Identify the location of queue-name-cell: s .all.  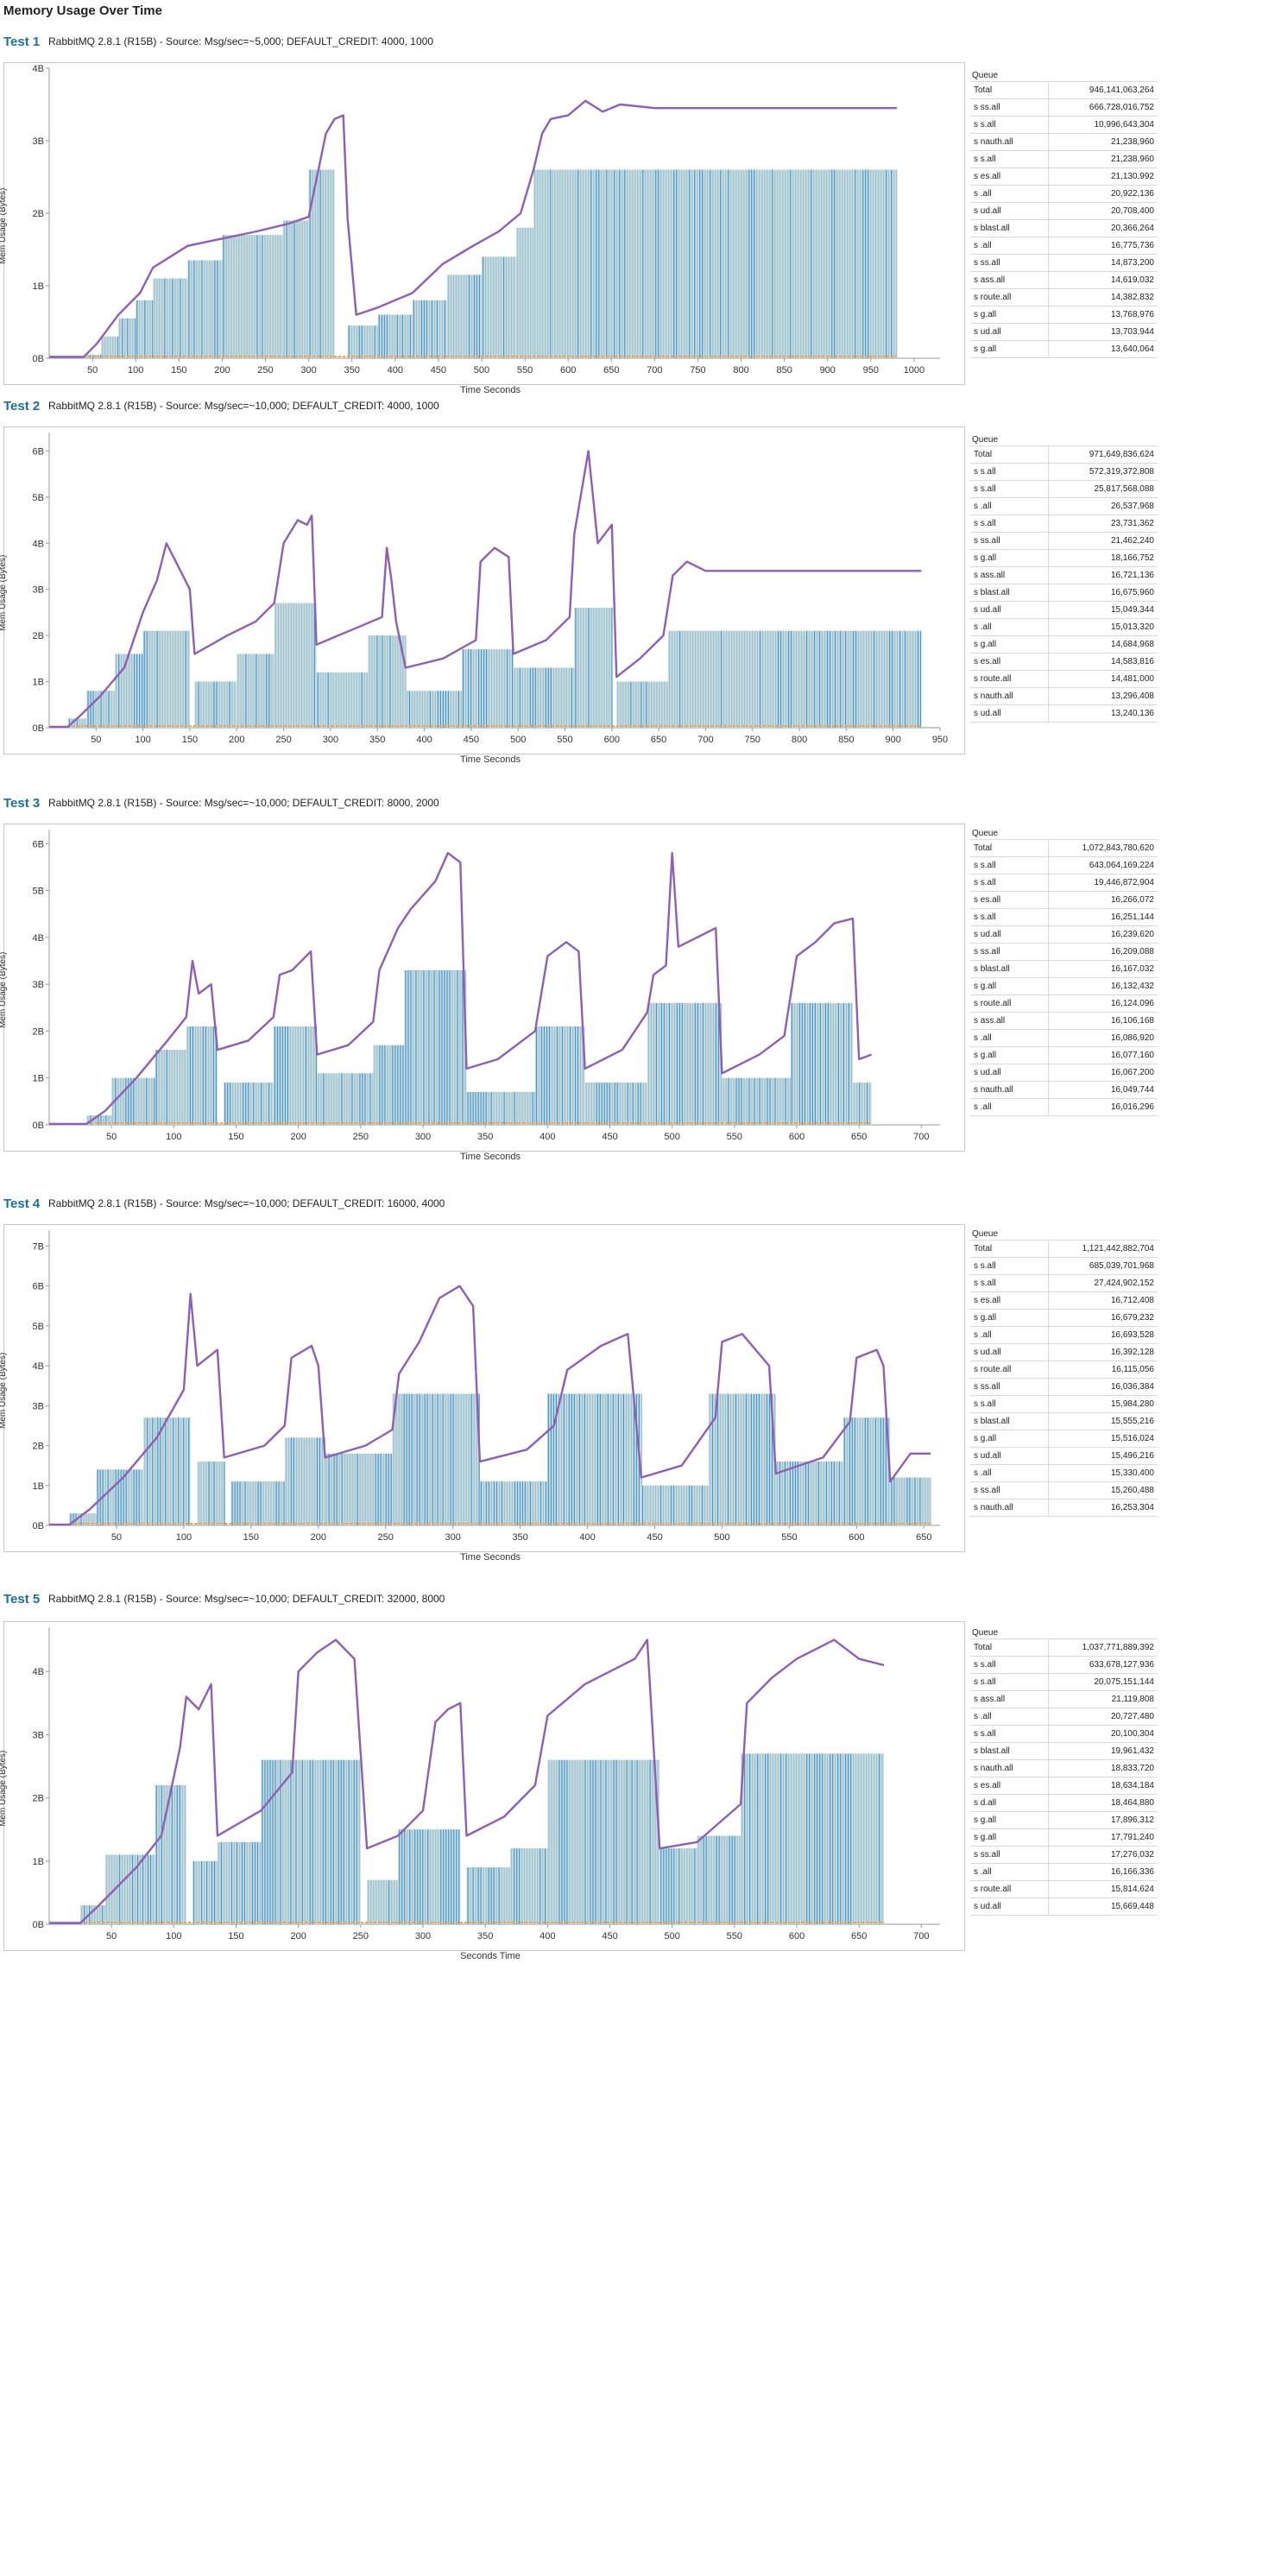
(1009, 506).